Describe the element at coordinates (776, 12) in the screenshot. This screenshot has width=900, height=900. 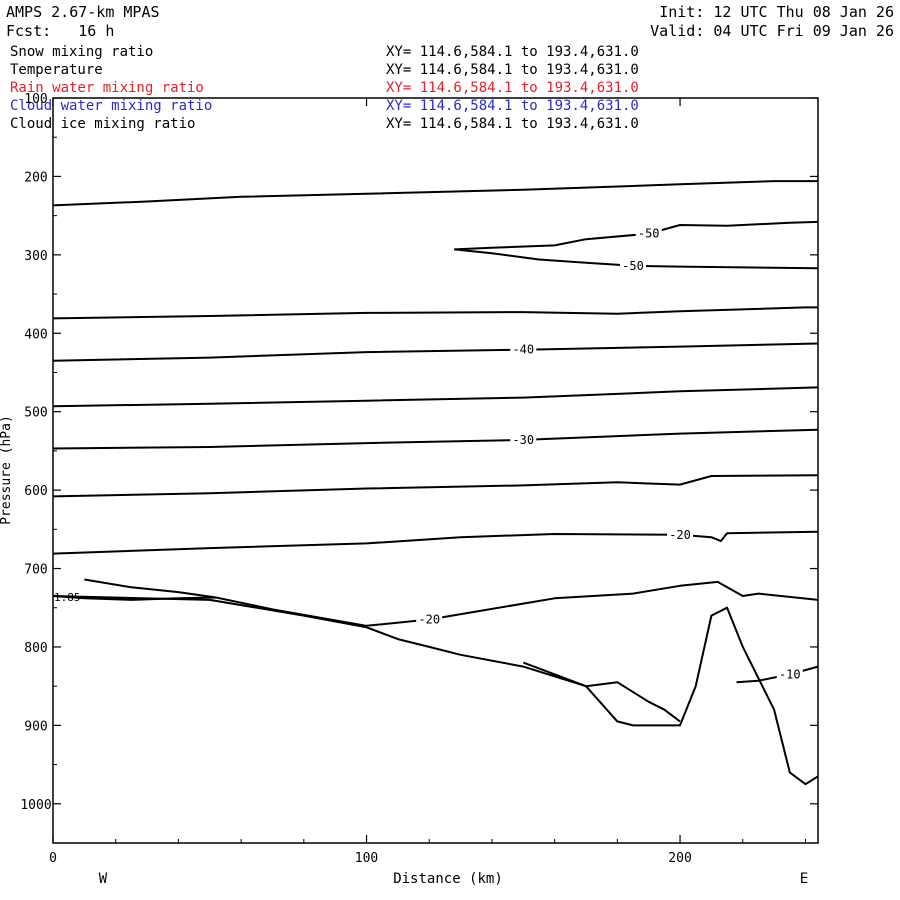
I see `init-time: Init: 12 UTC Thu 08 Jan 26` at that location.